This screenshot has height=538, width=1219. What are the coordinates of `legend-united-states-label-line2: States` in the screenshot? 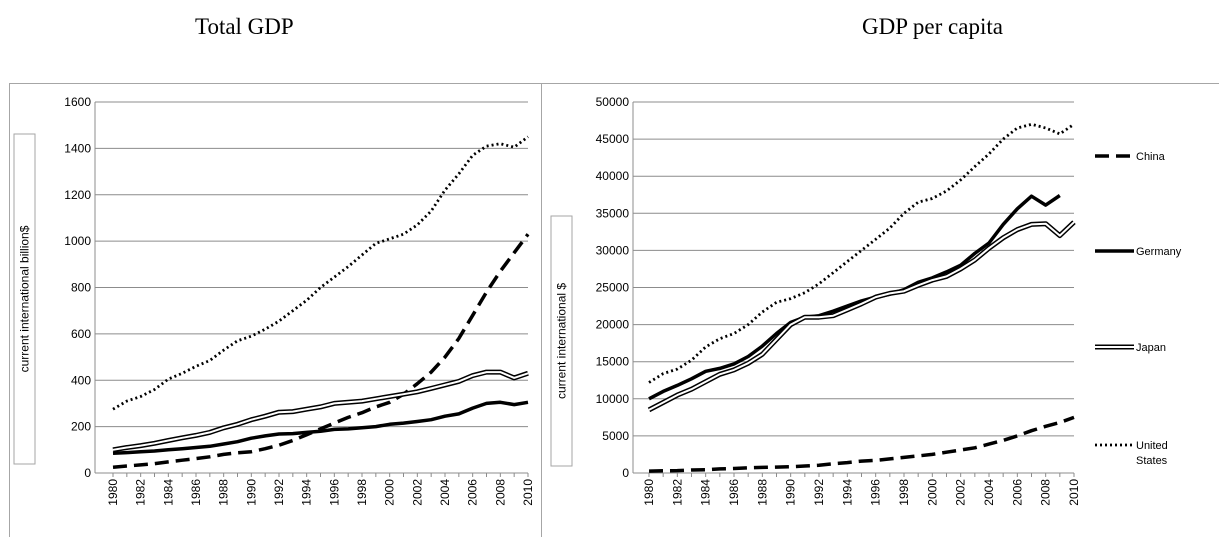 It's located at (1152, 461).